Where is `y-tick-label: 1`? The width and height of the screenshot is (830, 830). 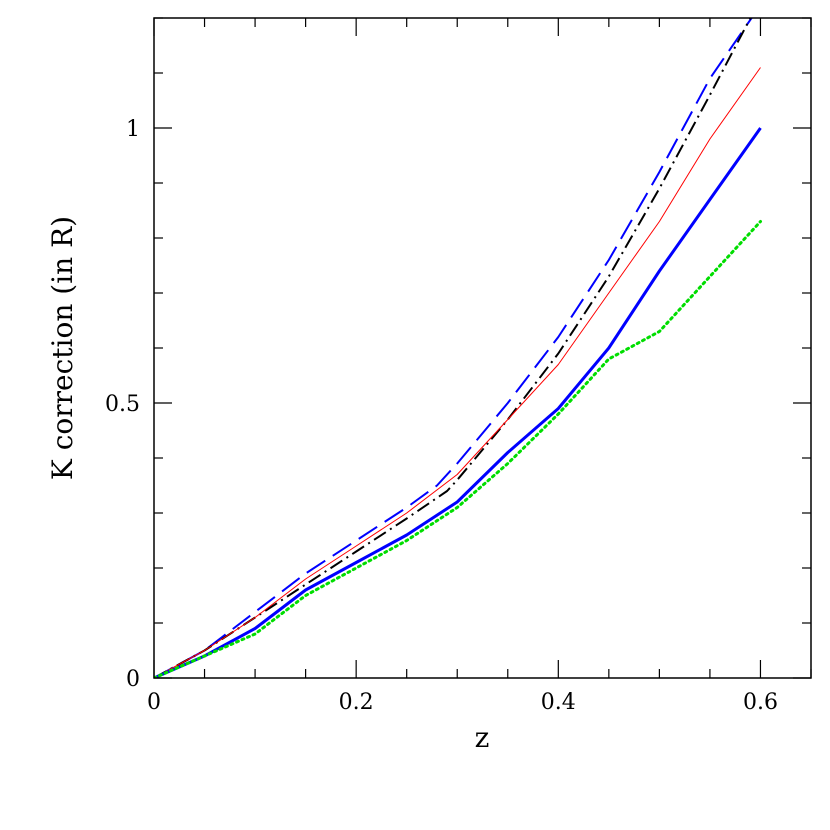 y-tick-label: 1 is located at coordinates (133, 129).